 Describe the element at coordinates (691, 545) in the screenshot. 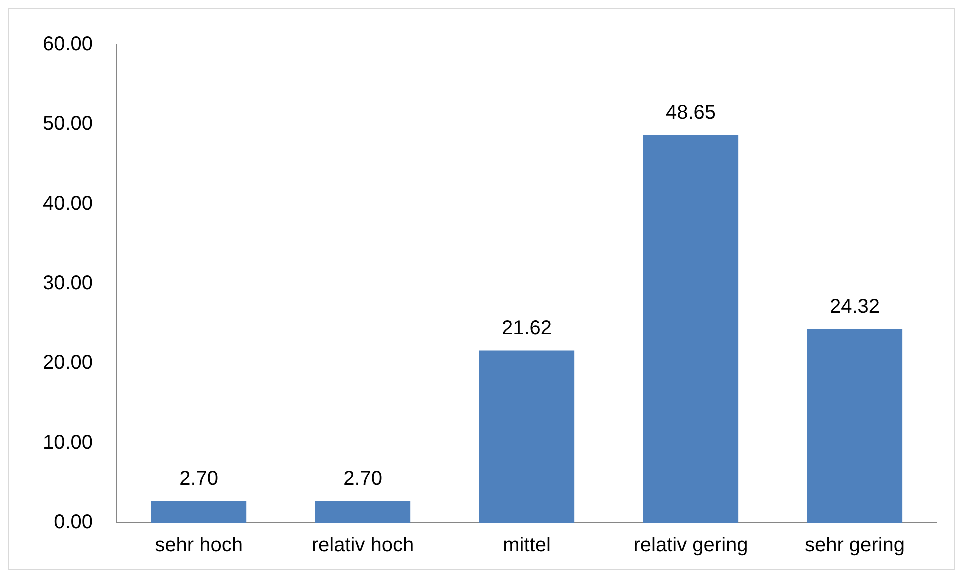

I see `x-tick-label: relativ gering` at that location.